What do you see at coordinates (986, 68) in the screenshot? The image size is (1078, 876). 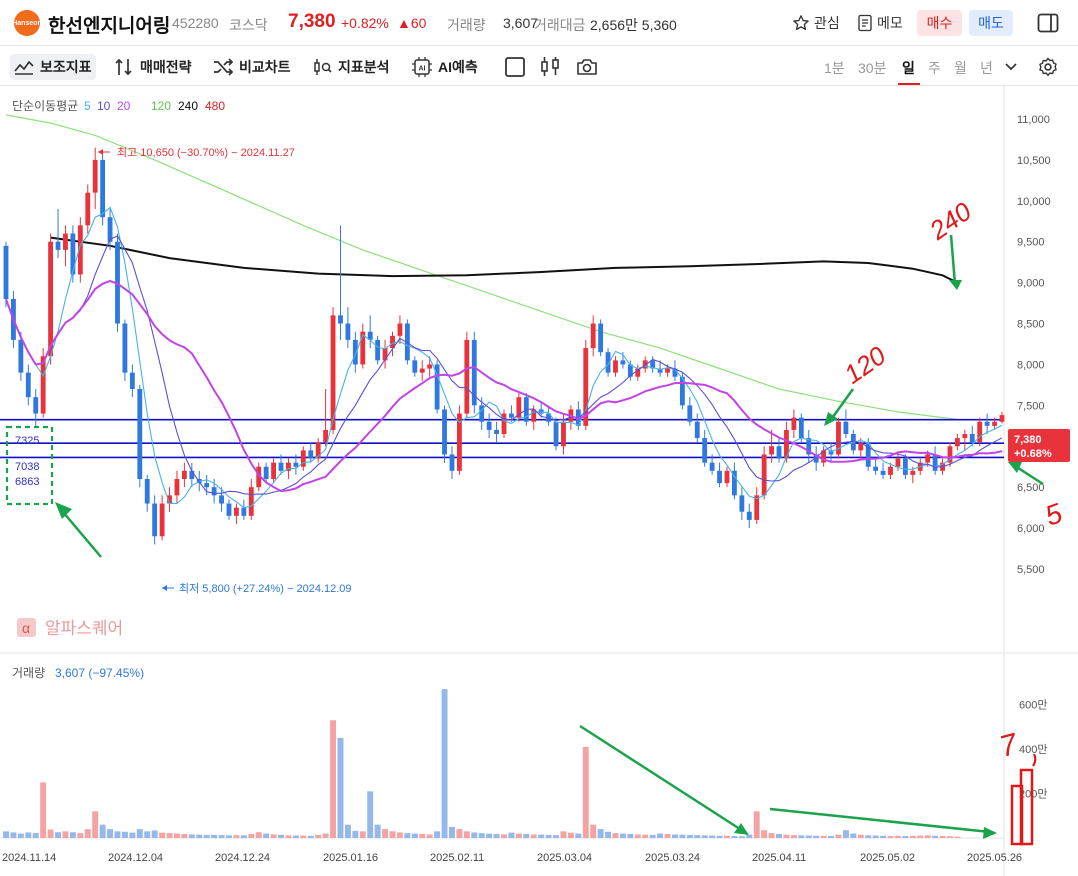 I see `period-year: 년` at bounding box center [986, 68].